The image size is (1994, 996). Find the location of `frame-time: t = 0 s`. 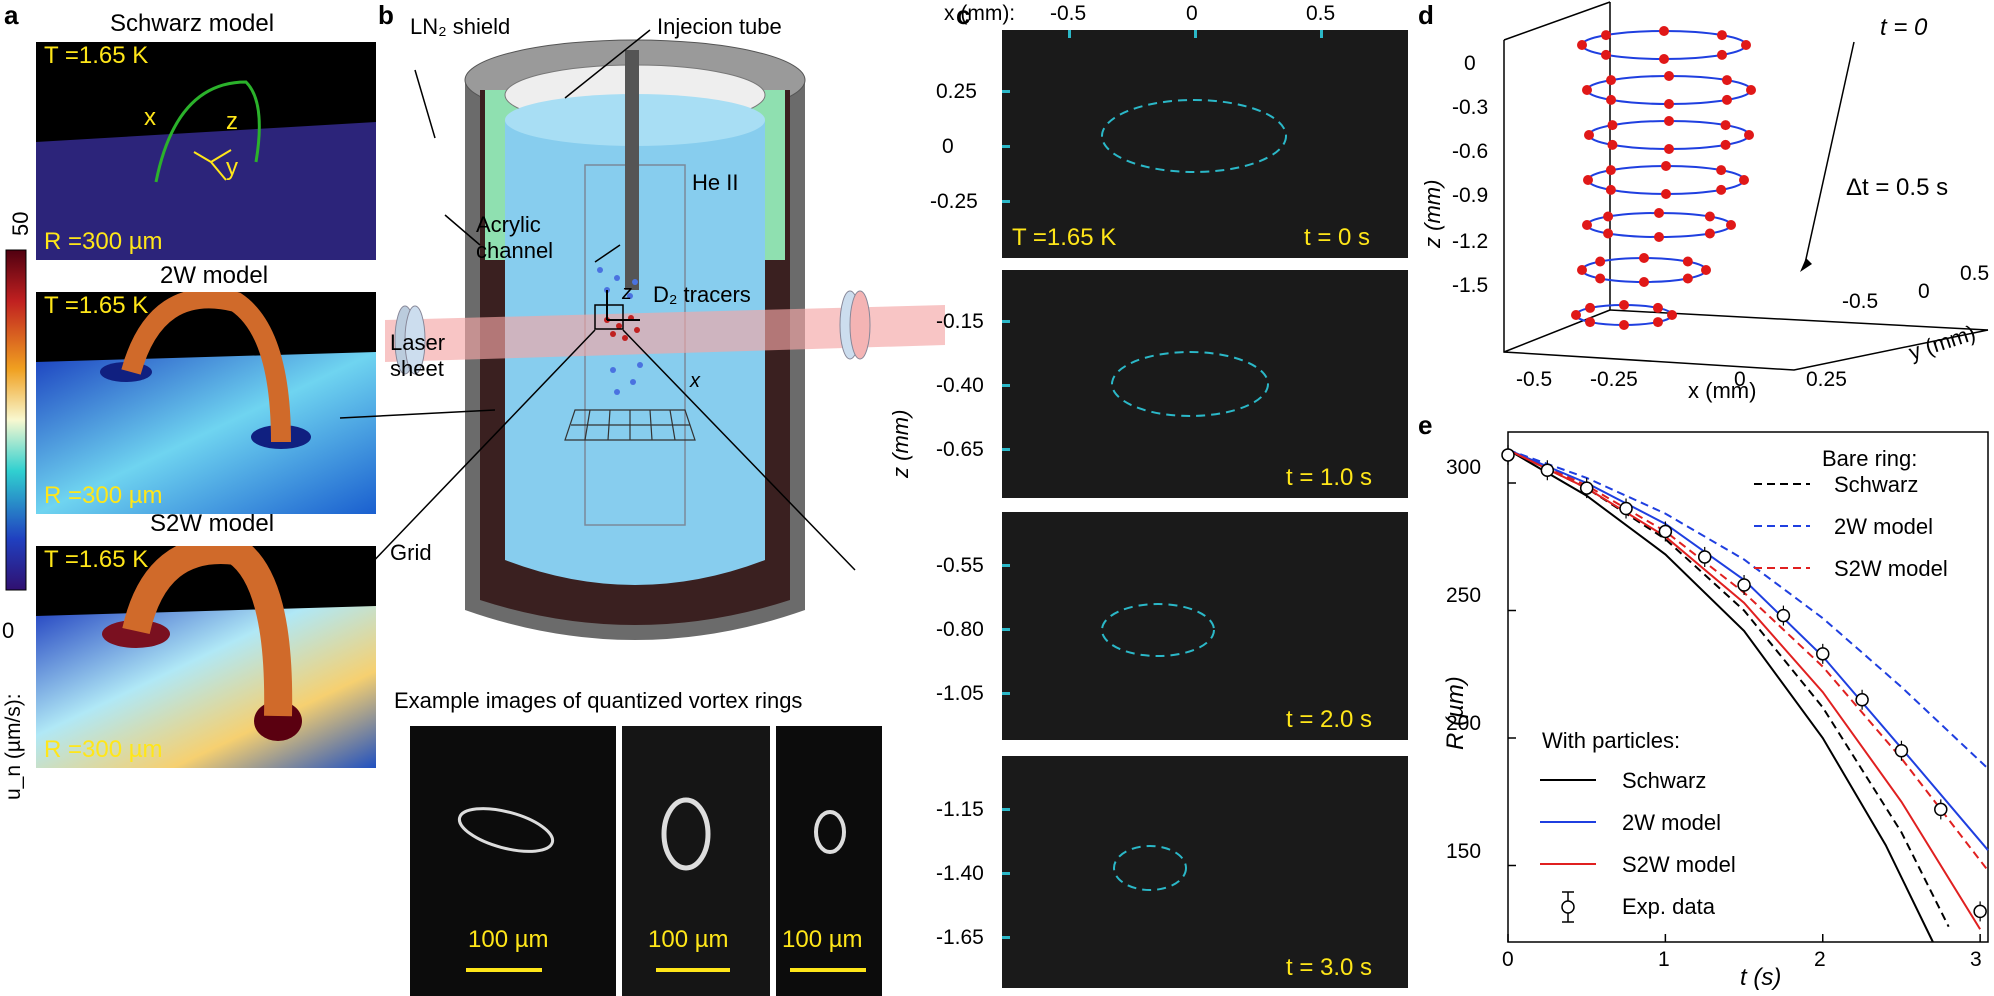

frame-time: t = 0 s is located at coordinates (1337, 237).